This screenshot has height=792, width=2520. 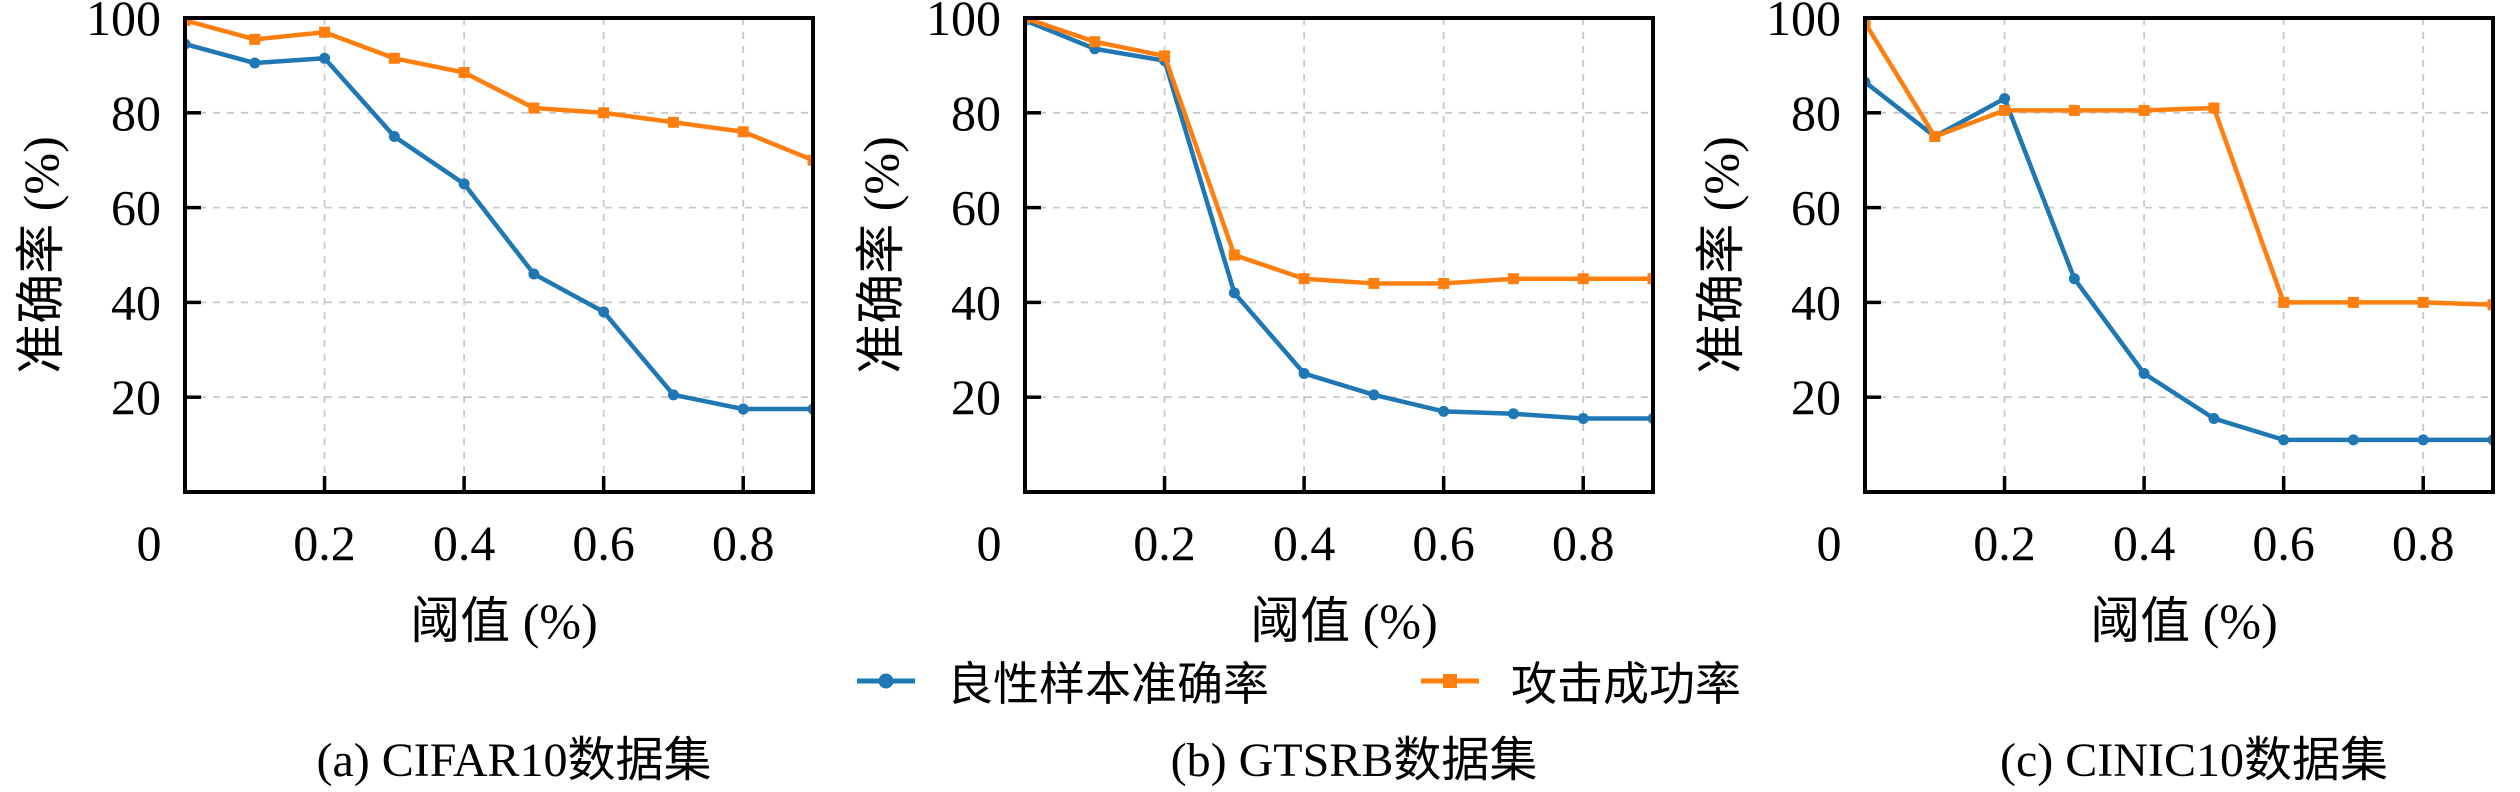 I want to click on subplot-caption-b: (b) GTSRB数据集, so click(x=1354, y=760).